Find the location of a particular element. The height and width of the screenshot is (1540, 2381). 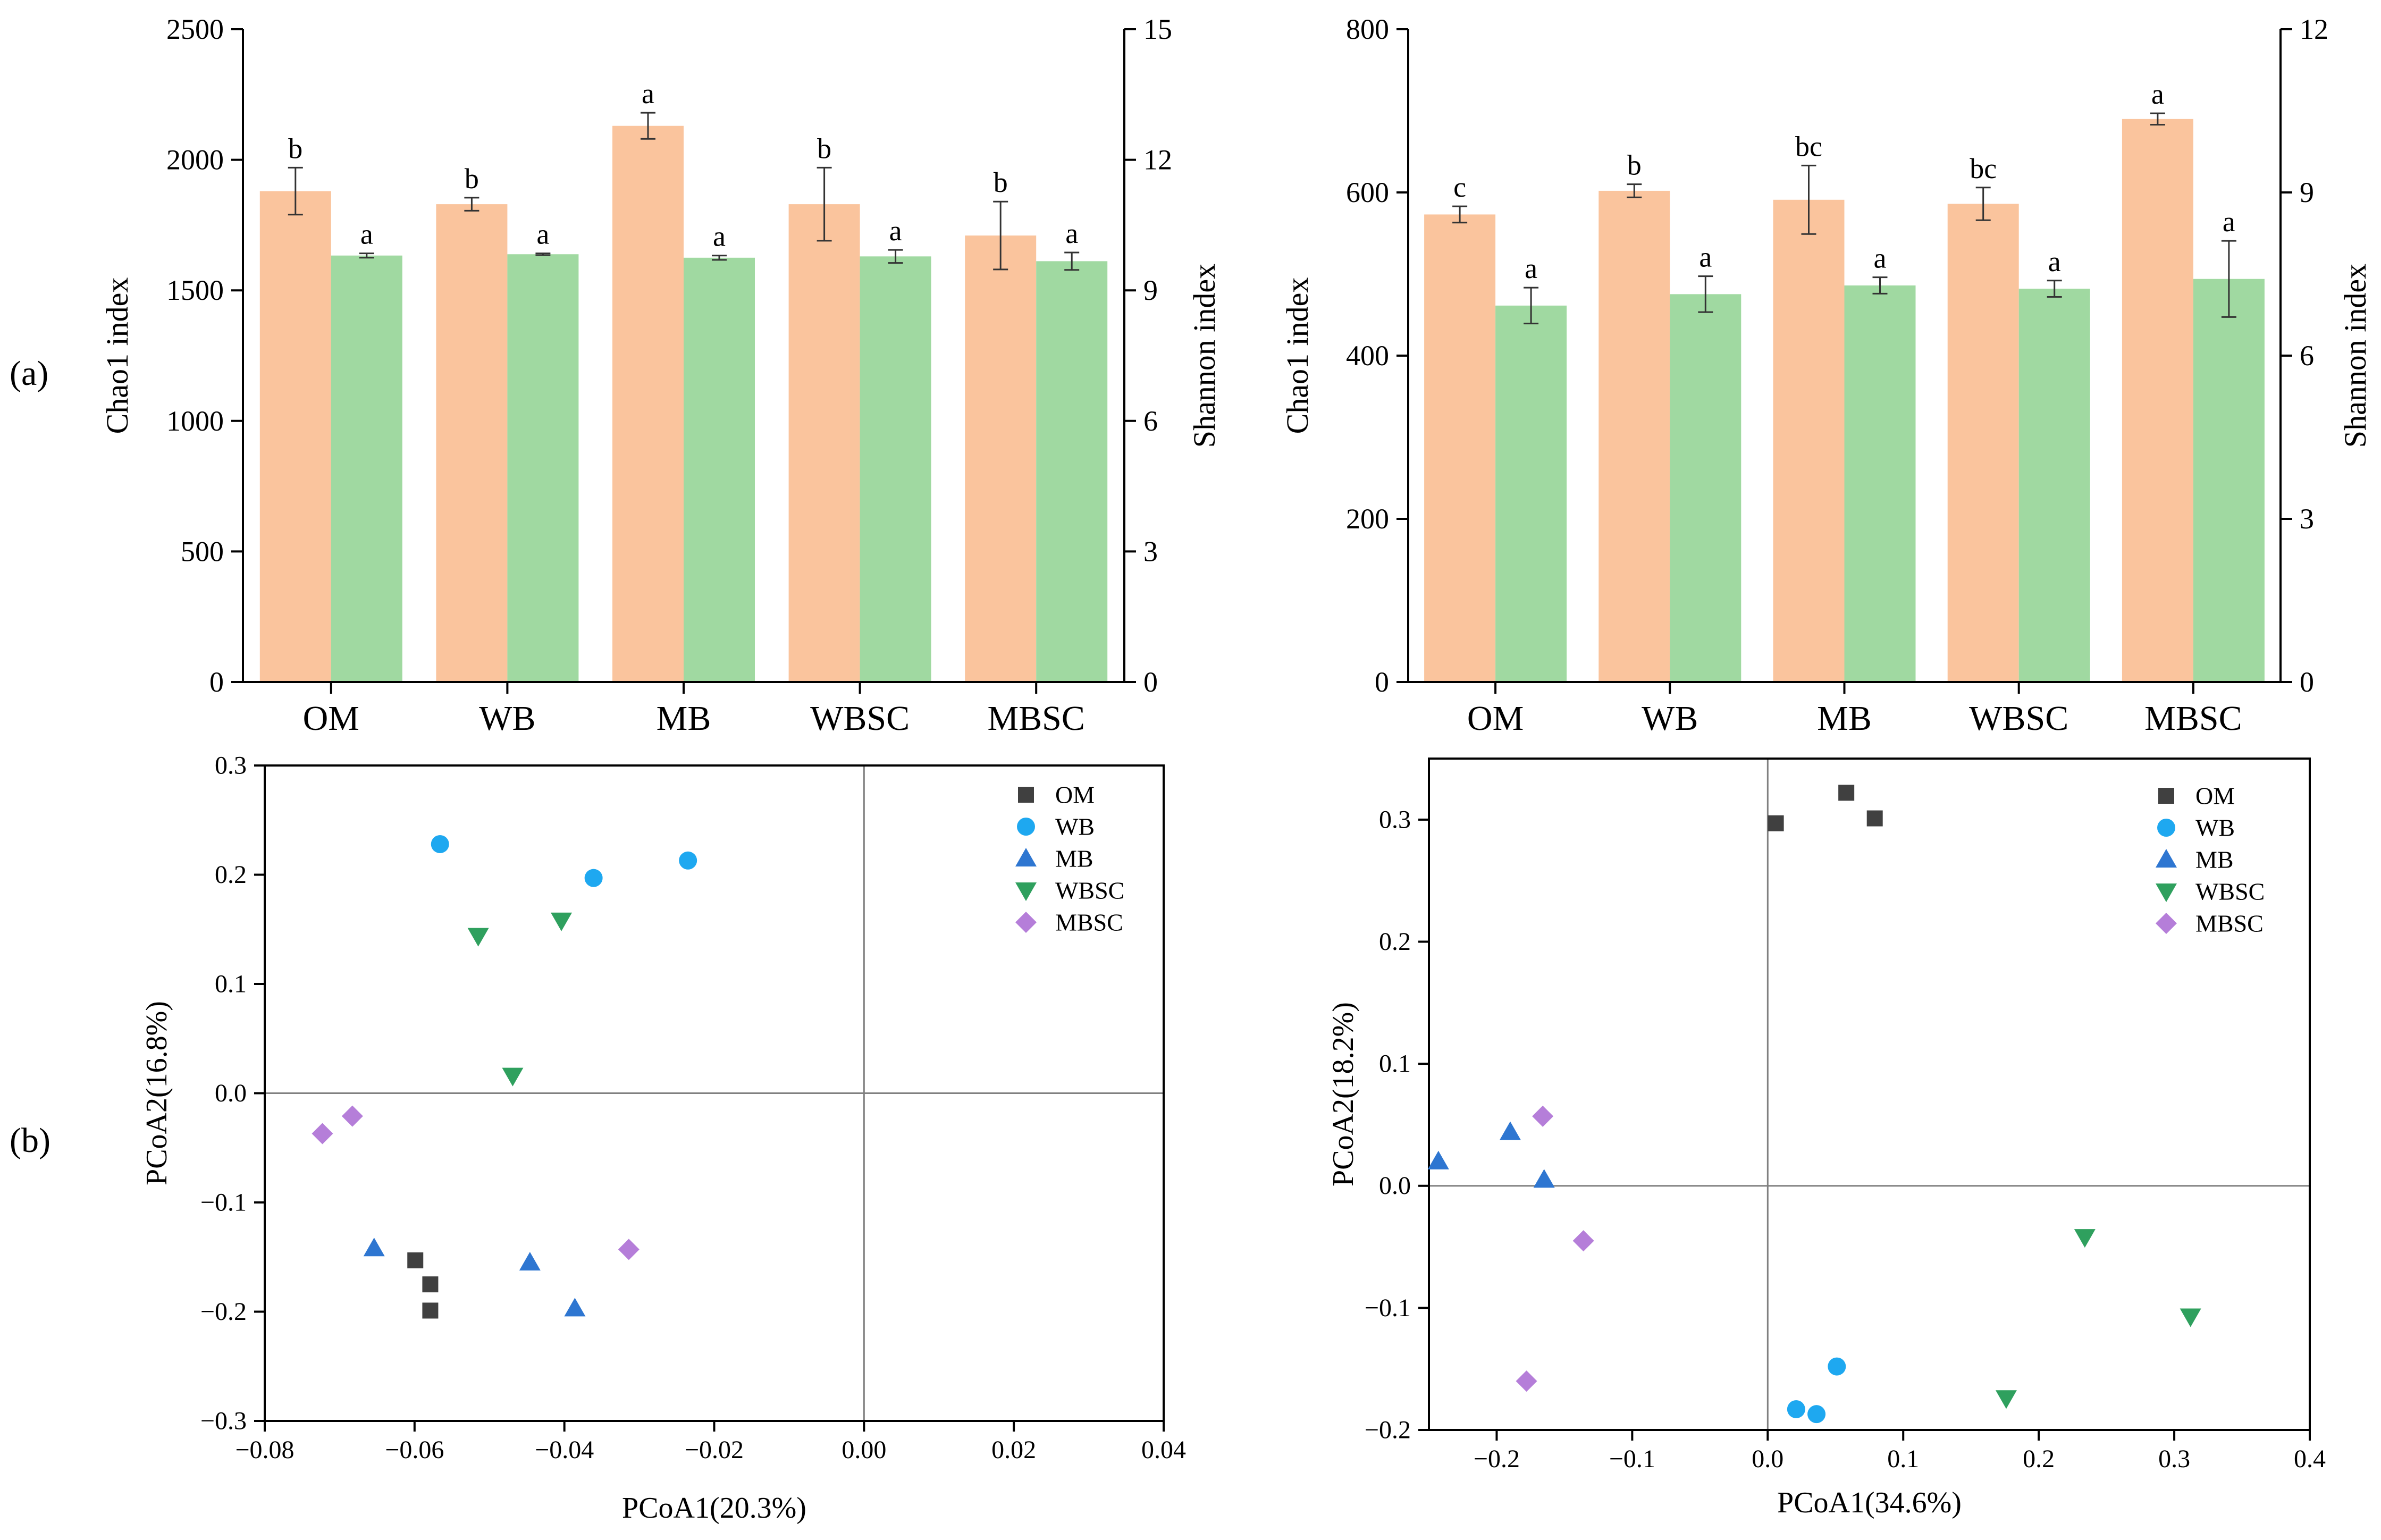

bar-right-sig-letter-shannon-OM: a is located at coordinates (1531, 268).